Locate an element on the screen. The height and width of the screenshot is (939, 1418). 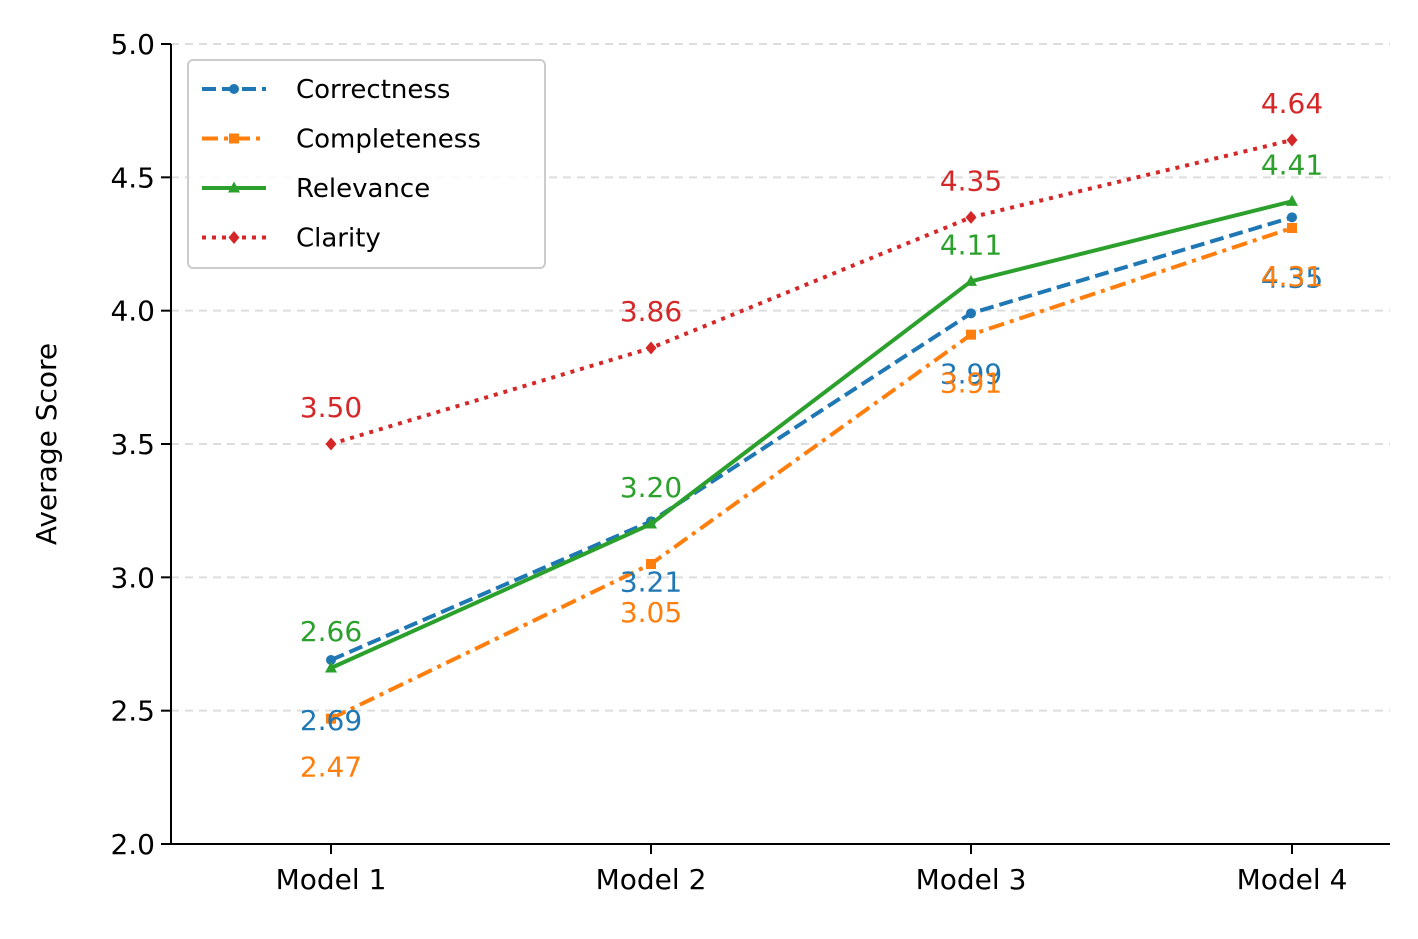
x-tick-label: Model 2 is located at coordinates (651, 879).